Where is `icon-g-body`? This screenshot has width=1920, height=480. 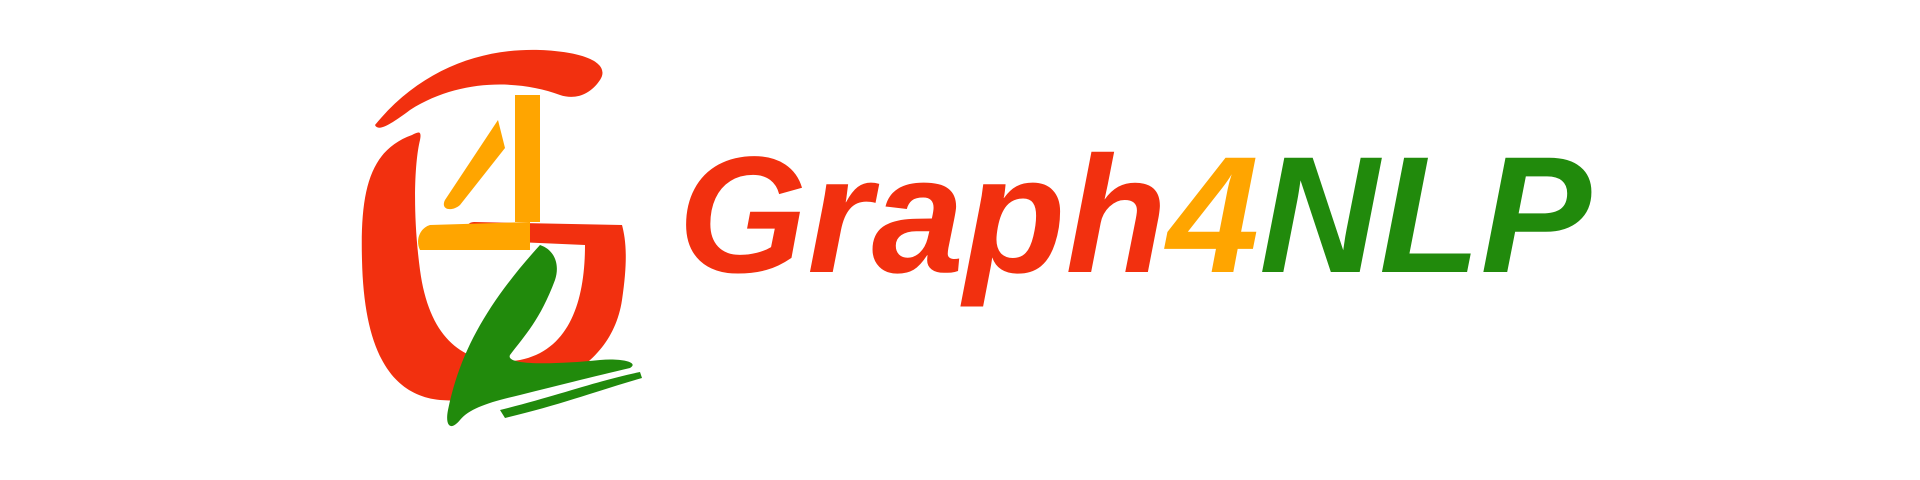
icon-g-body is located at coordinates (493, 266).